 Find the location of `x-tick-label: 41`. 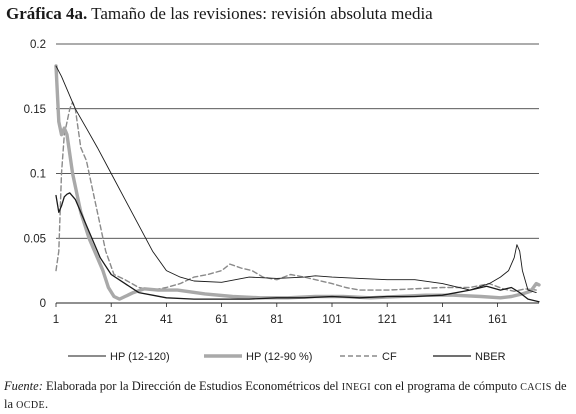

x-tick-label: 41 is located at coordinates (166, 320).